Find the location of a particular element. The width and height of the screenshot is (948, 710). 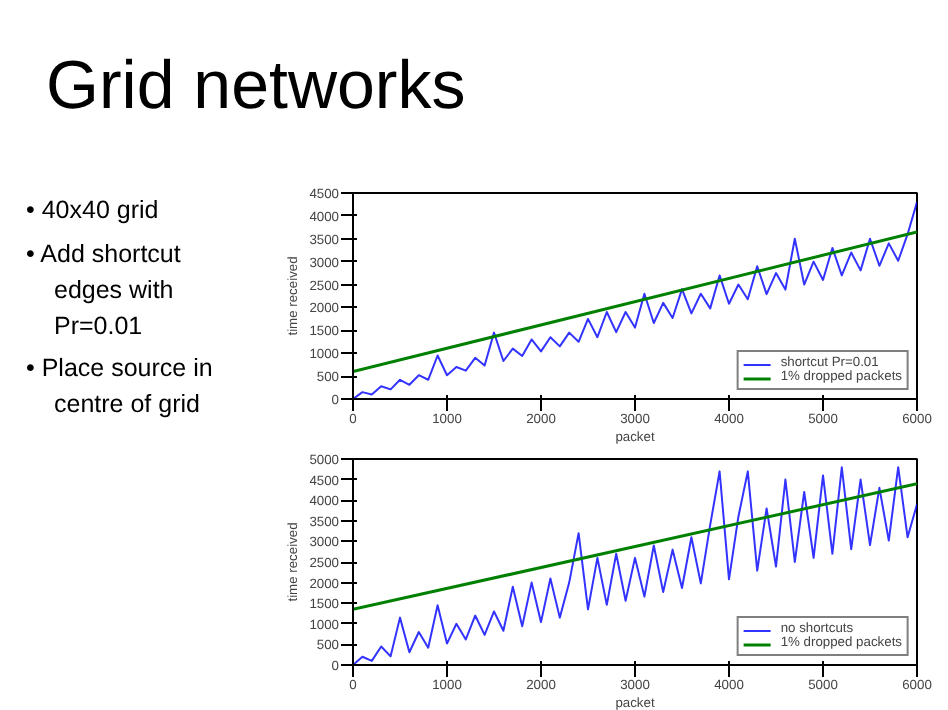

text: • Place source in centre of grid is located at coordinates (120, 387).